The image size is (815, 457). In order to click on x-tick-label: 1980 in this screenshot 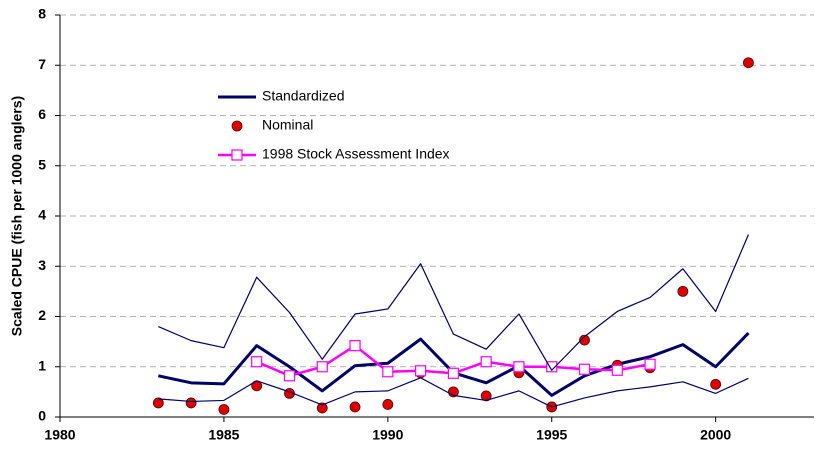, I will do `click(59, 435)`.